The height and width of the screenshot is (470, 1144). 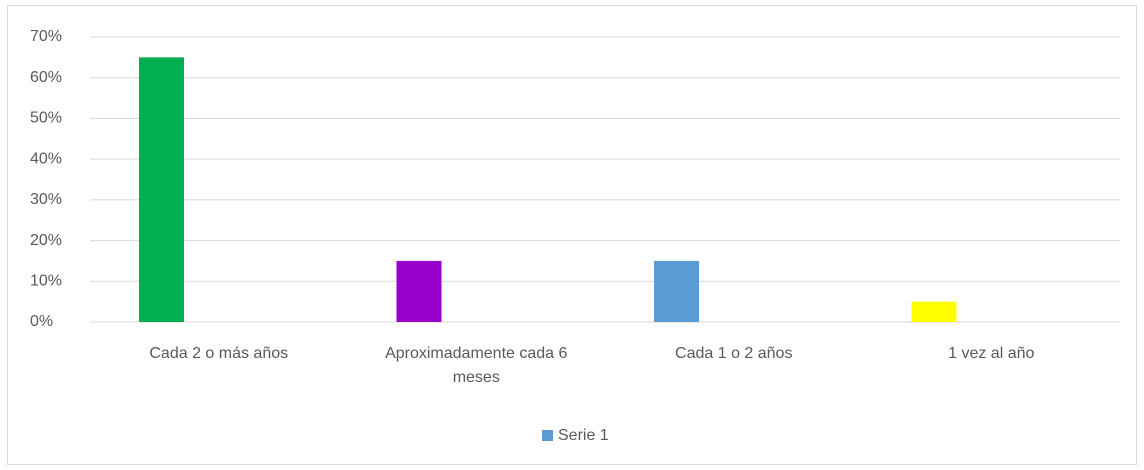 I want to click on y-tick-label: 20%, so click(x=46, y=240).